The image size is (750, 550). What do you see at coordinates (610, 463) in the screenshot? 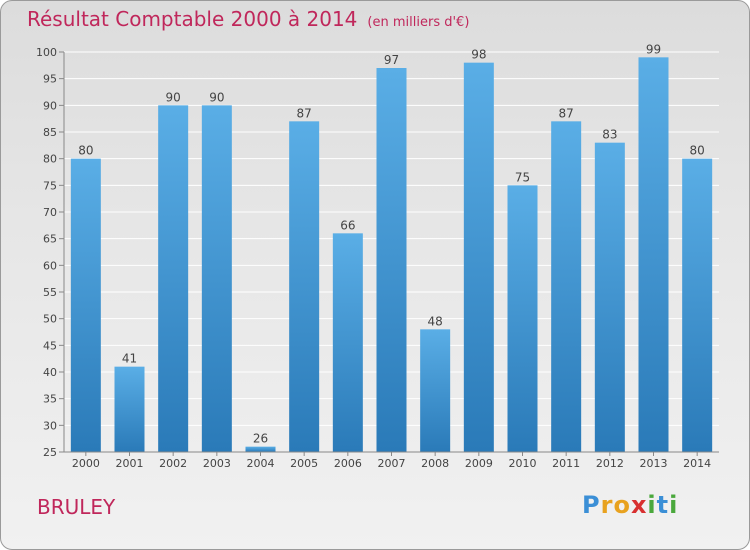
I see `x-tick-label: 2012` at bounding box center [610, 463].